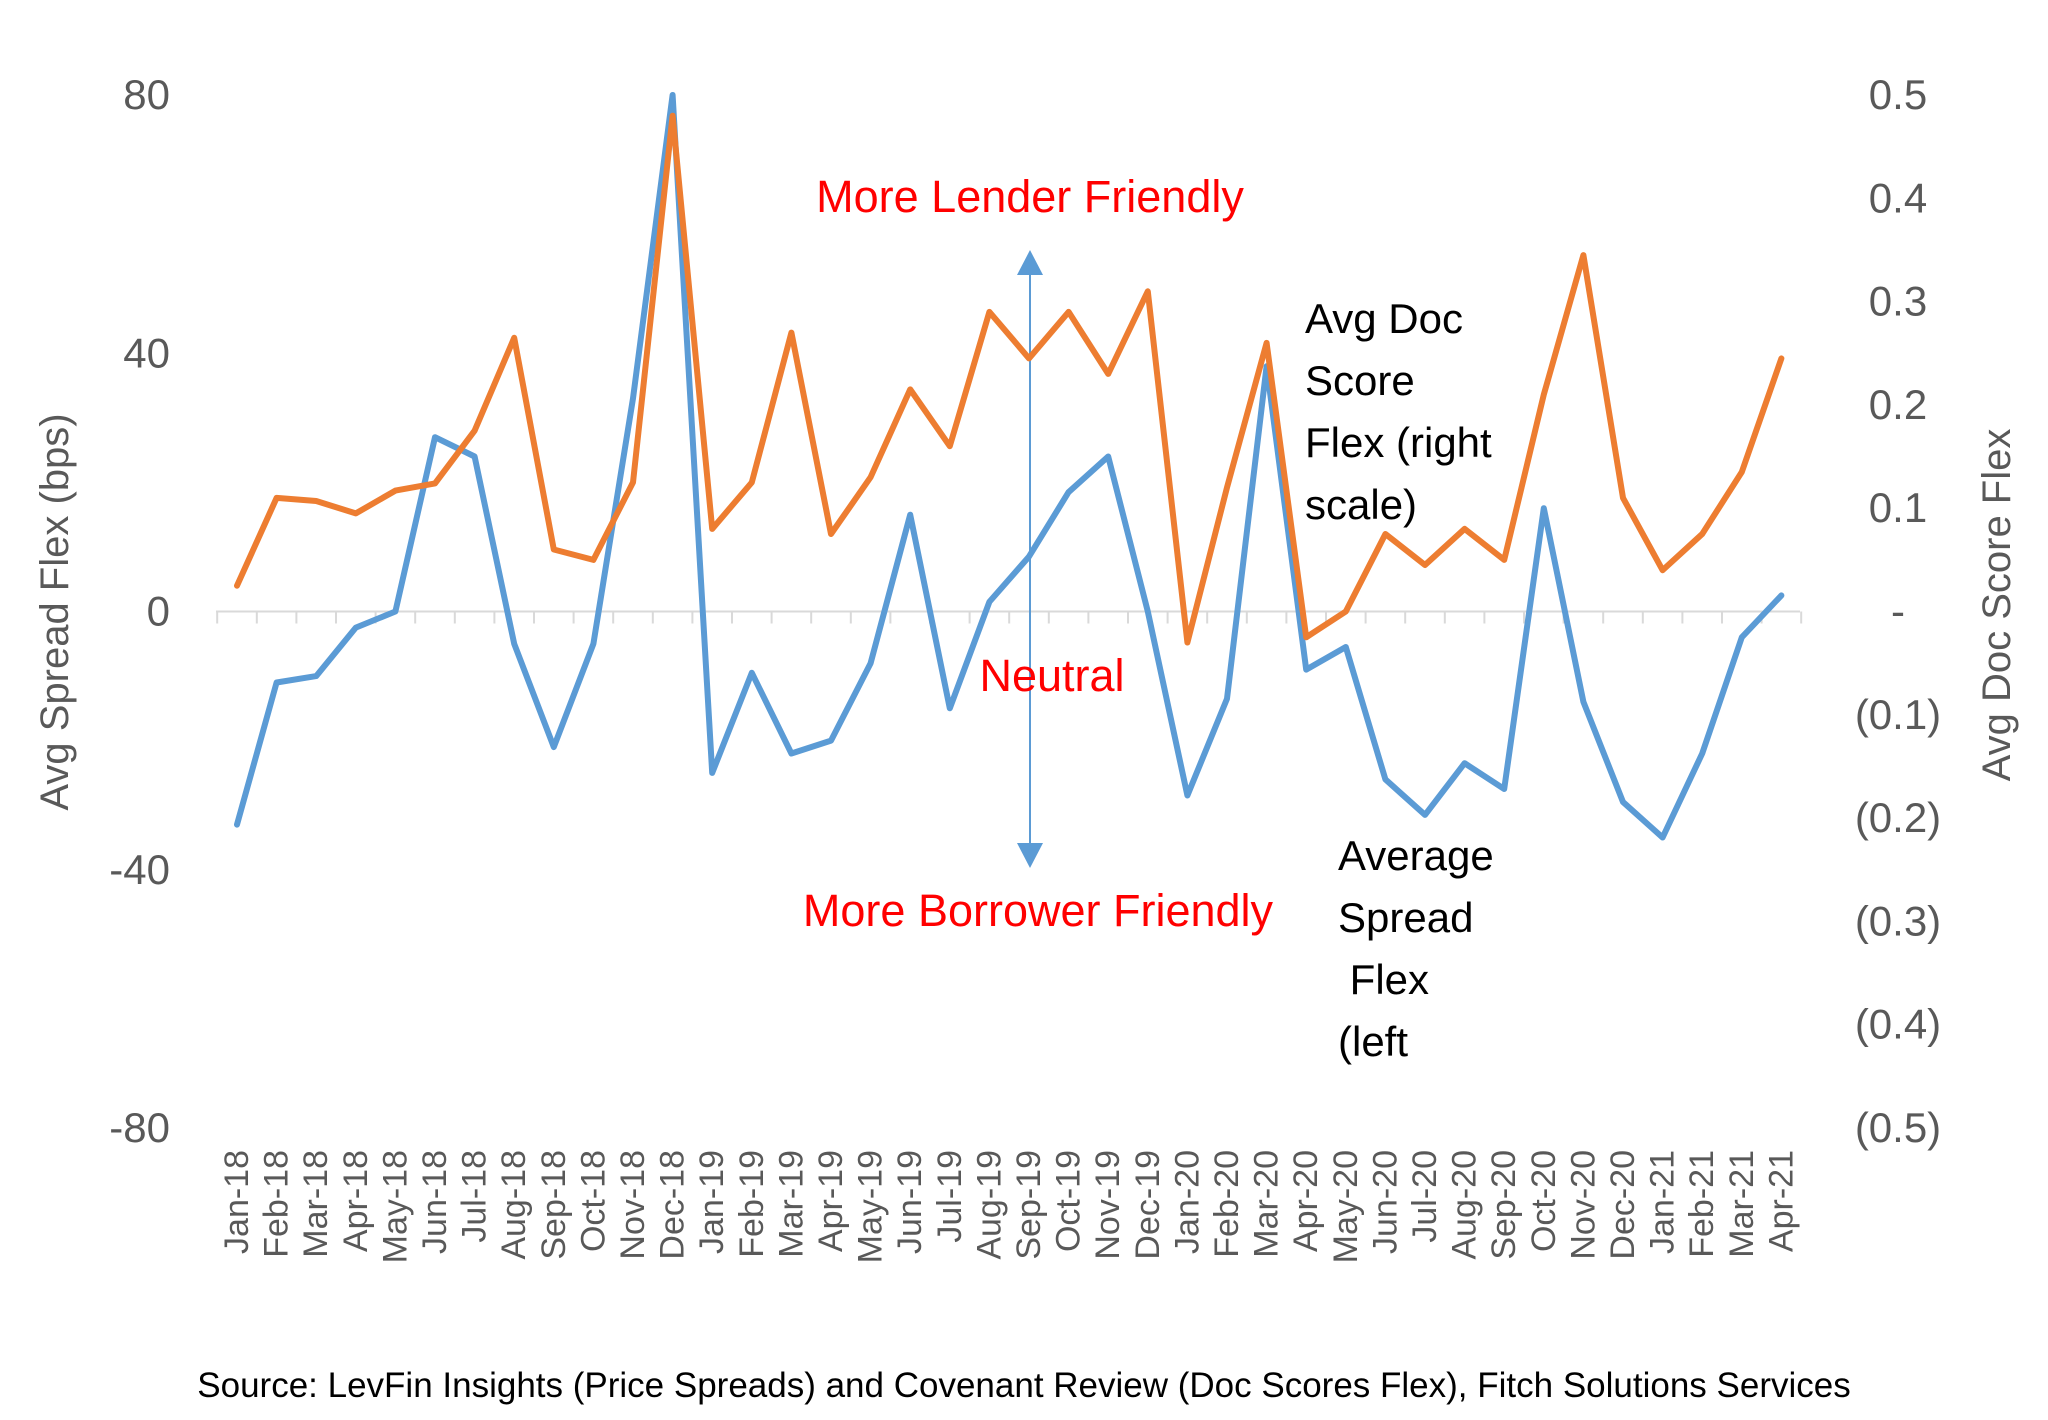 The height and width of the screenshot is (1420, 2048). I want to click on y-right-tick-label: 0.2, so click(1898, 404).